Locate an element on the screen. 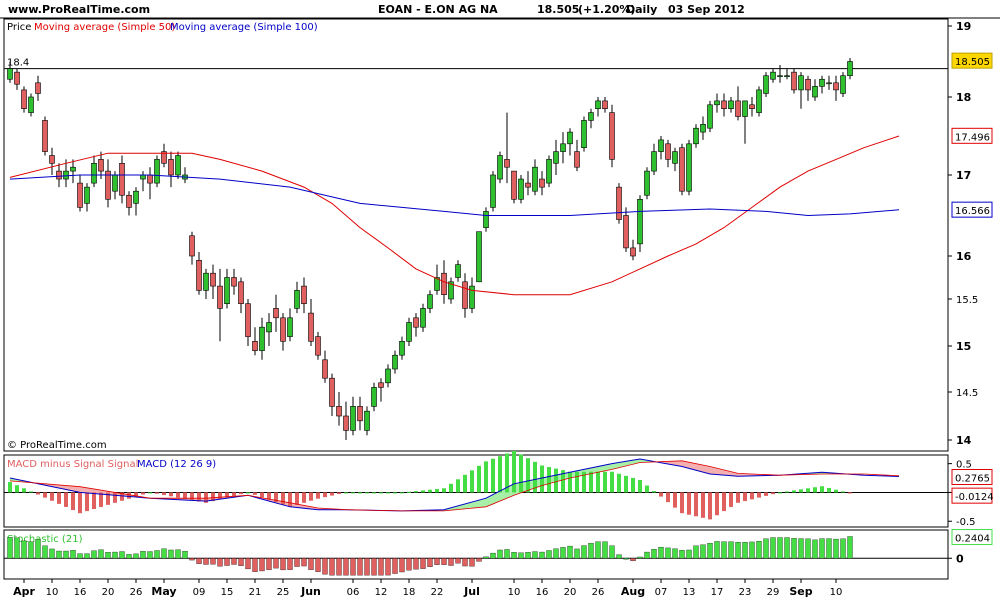  xtick-label: Sep is located at coordinates (800, 591).